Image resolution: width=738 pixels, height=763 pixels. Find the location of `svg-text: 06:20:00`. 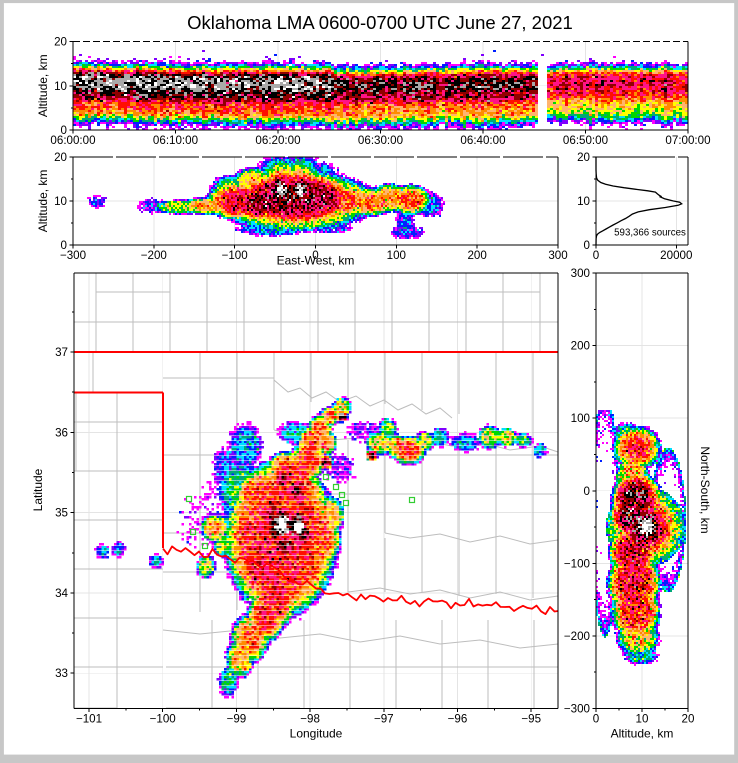

svg-text: 06:20:00 is located at coordinates (277, 140).